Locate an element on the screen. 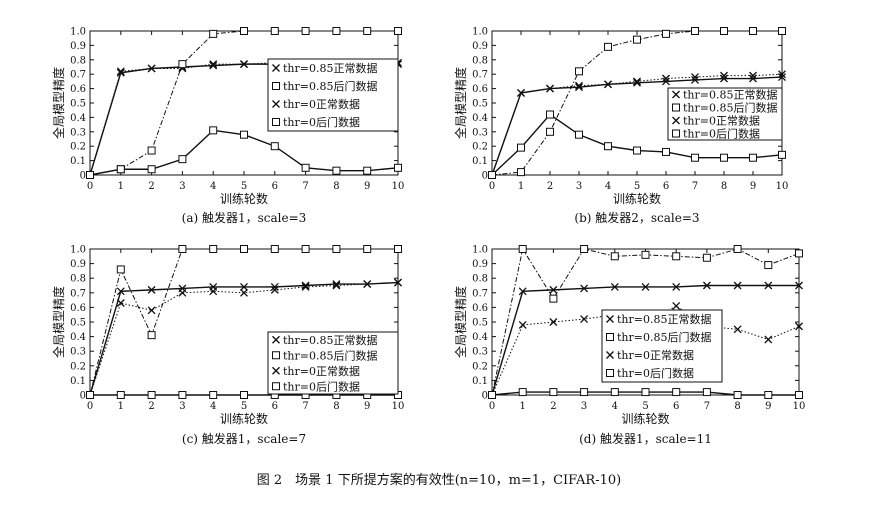  y-tick-label: 0.9 is located at coordinates (480, 264).